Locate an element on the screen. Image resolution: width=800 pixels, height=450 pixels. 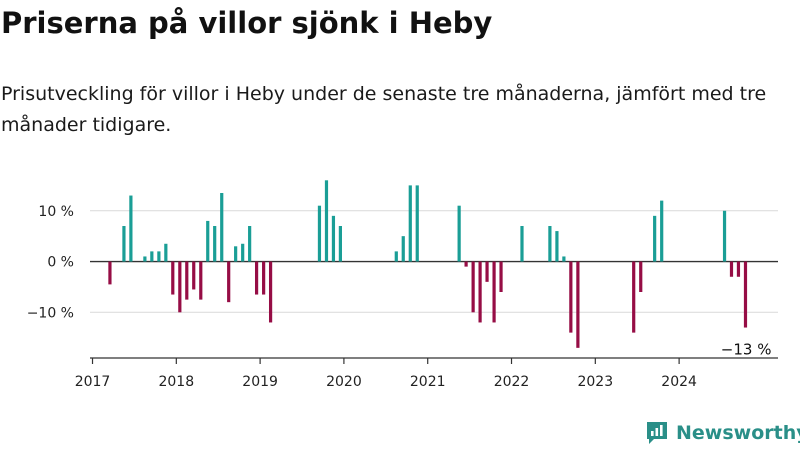
chart-title: Priserna på villor sjönk i Heby is located at coordinates (247, 23).